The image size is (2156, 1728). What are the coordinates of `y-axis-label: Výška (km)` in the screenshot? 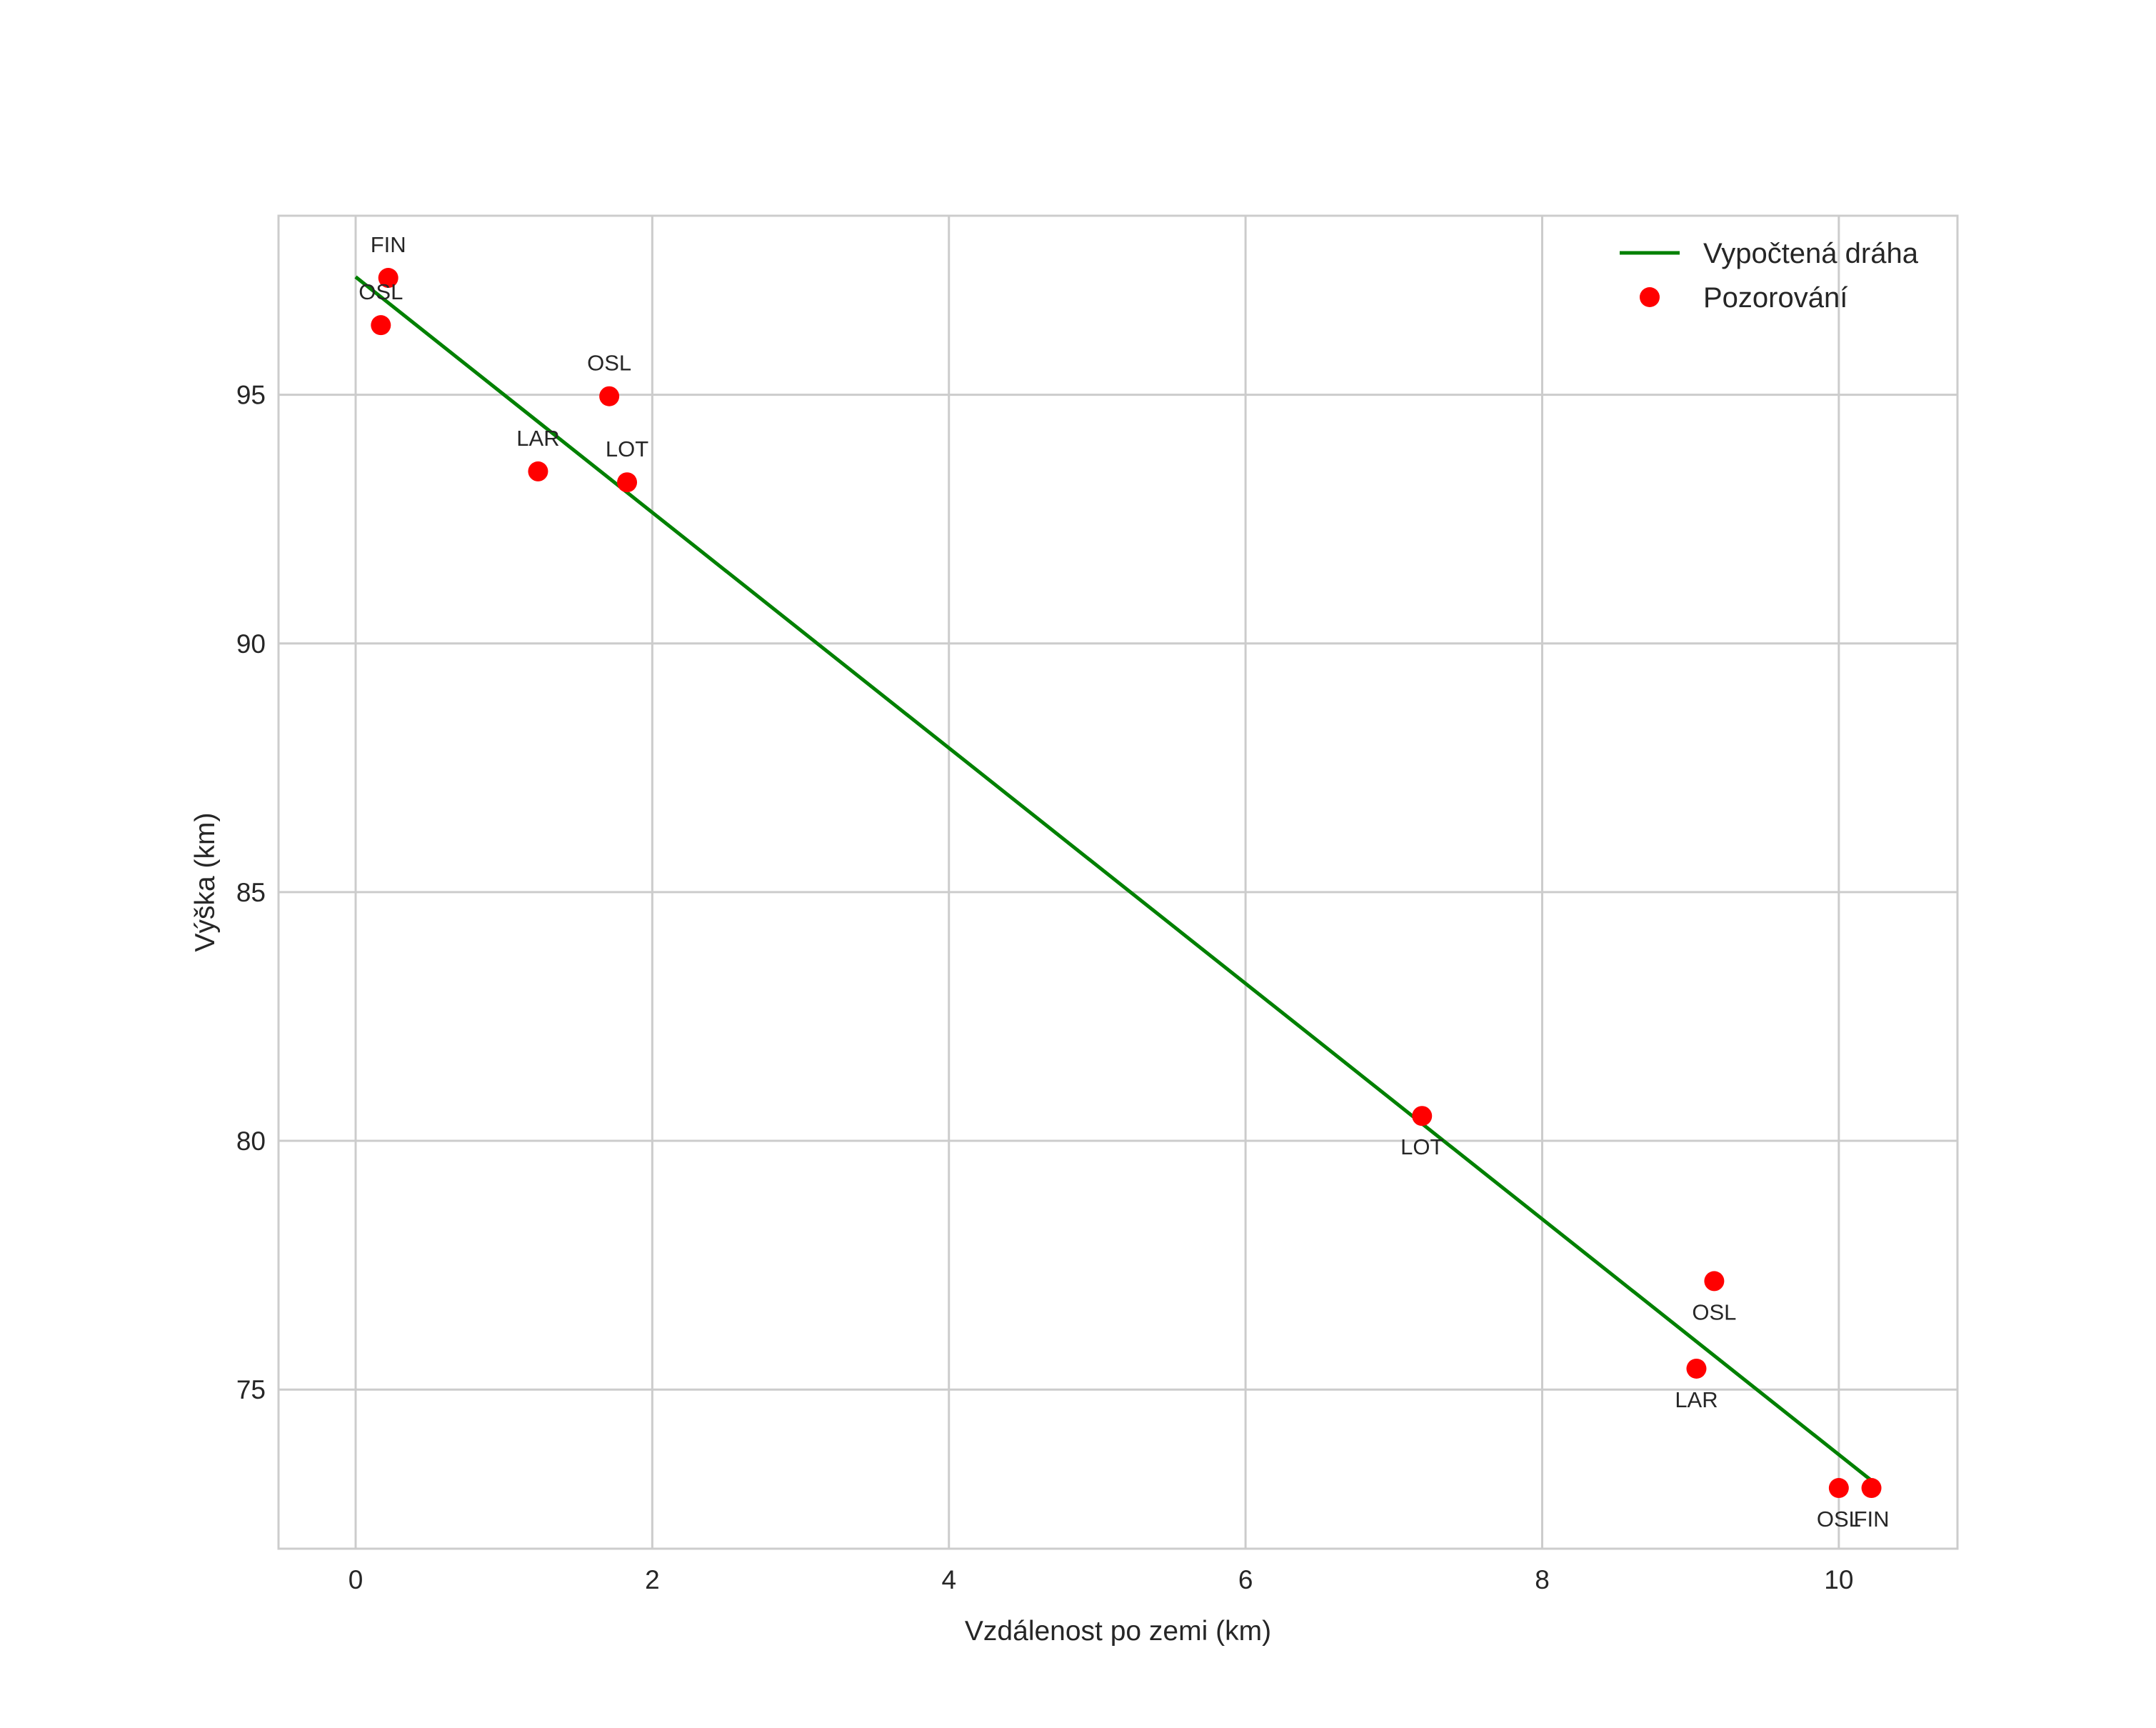 It's located at (205, 882).